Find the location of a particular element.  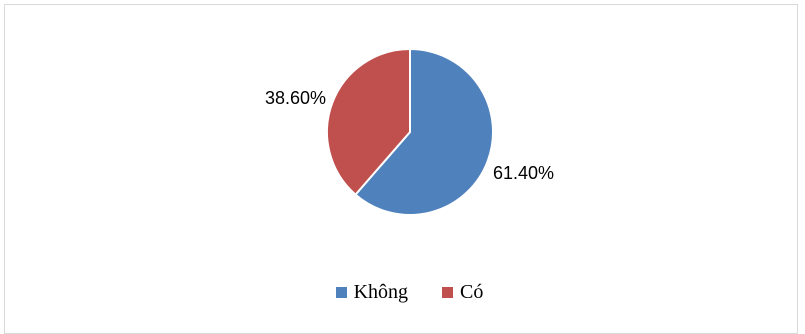

pie-slice-co is located at coordinates (368, 122).